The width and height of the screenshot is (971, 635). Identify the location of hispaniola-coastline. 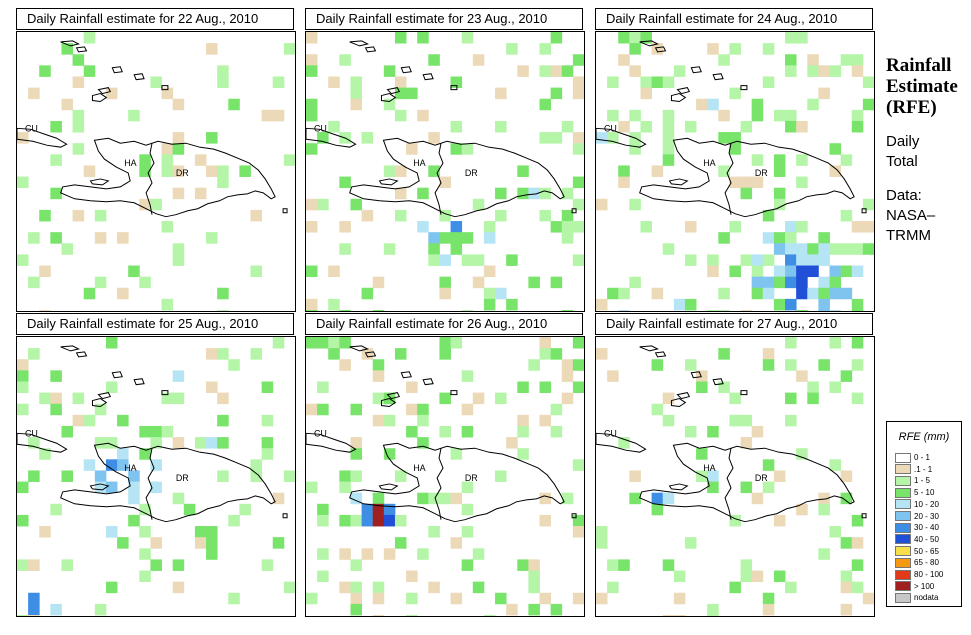
(168, 177).